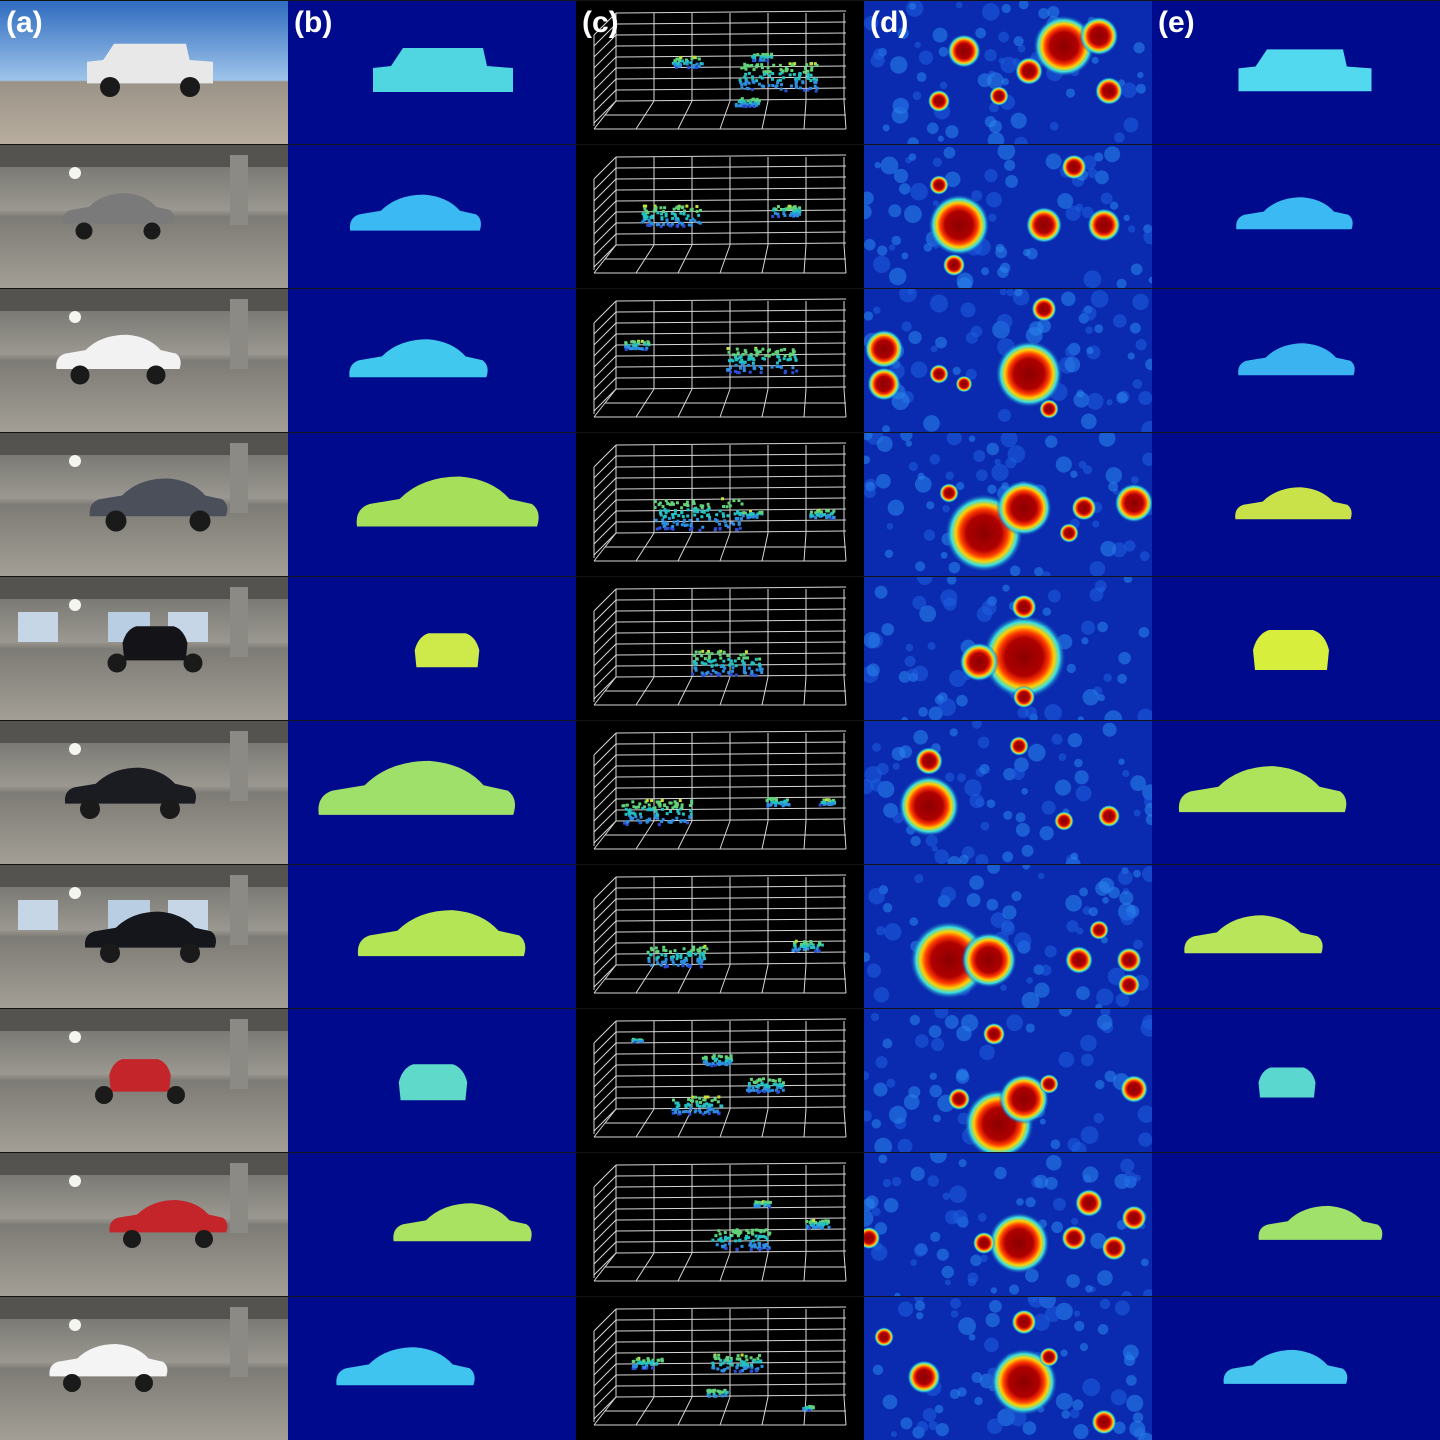 This screenshot has height=1440, width=1440. I want to click on pointcloud-panel, so click(720, 648).